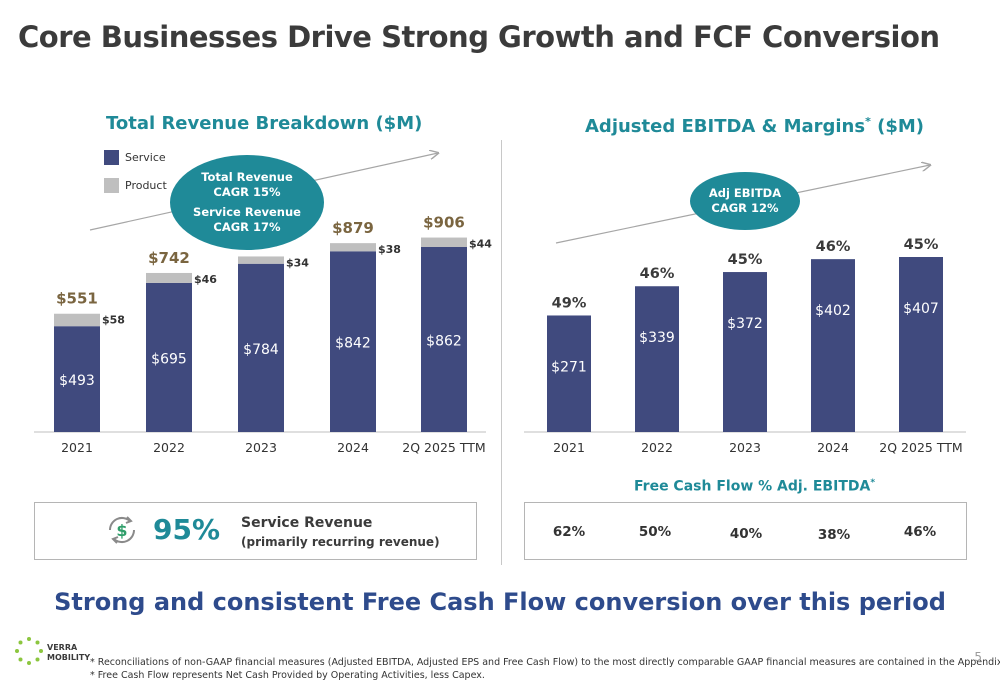  What do you see at coordinates (745, 193) in the screenshot?
I see `ebitda-cagr-line1: Adj EBITDA` at bounding box center [745, 193].